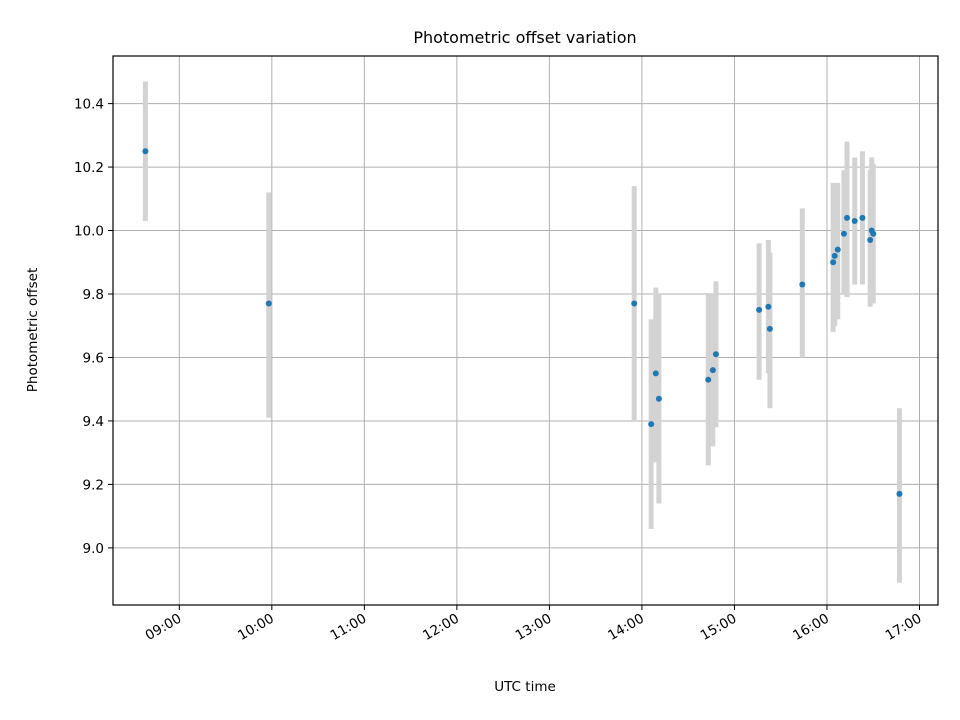  I want to click on x-tick-label: 13:00, so click(534, 627).